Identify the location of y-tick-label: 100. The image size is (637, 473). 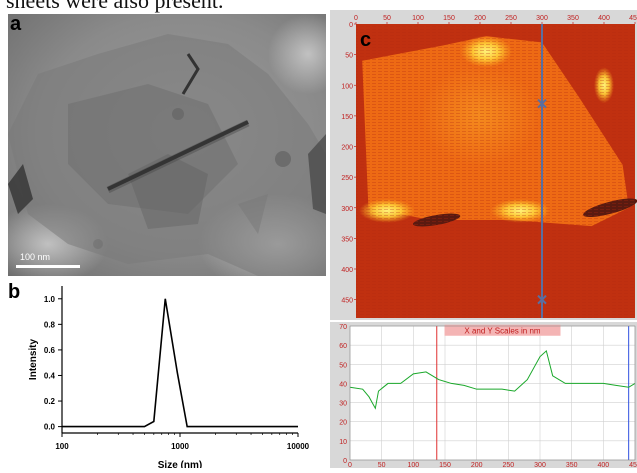
(347, 86).